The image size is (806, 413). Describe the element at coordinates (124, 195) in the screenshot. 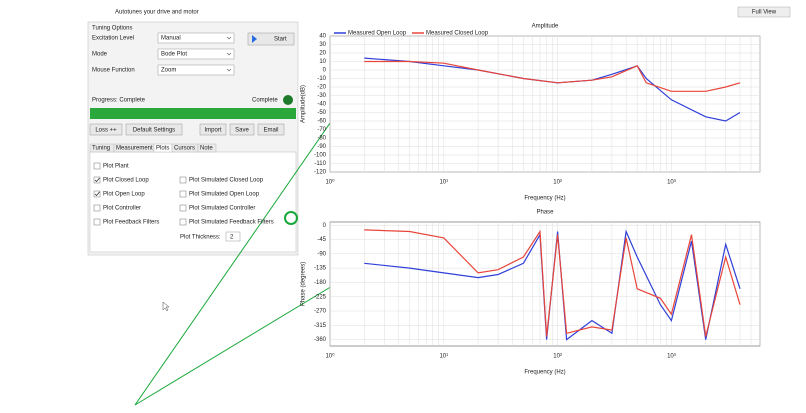

I see `checkbox-label: Plot Open Loop` at that location.